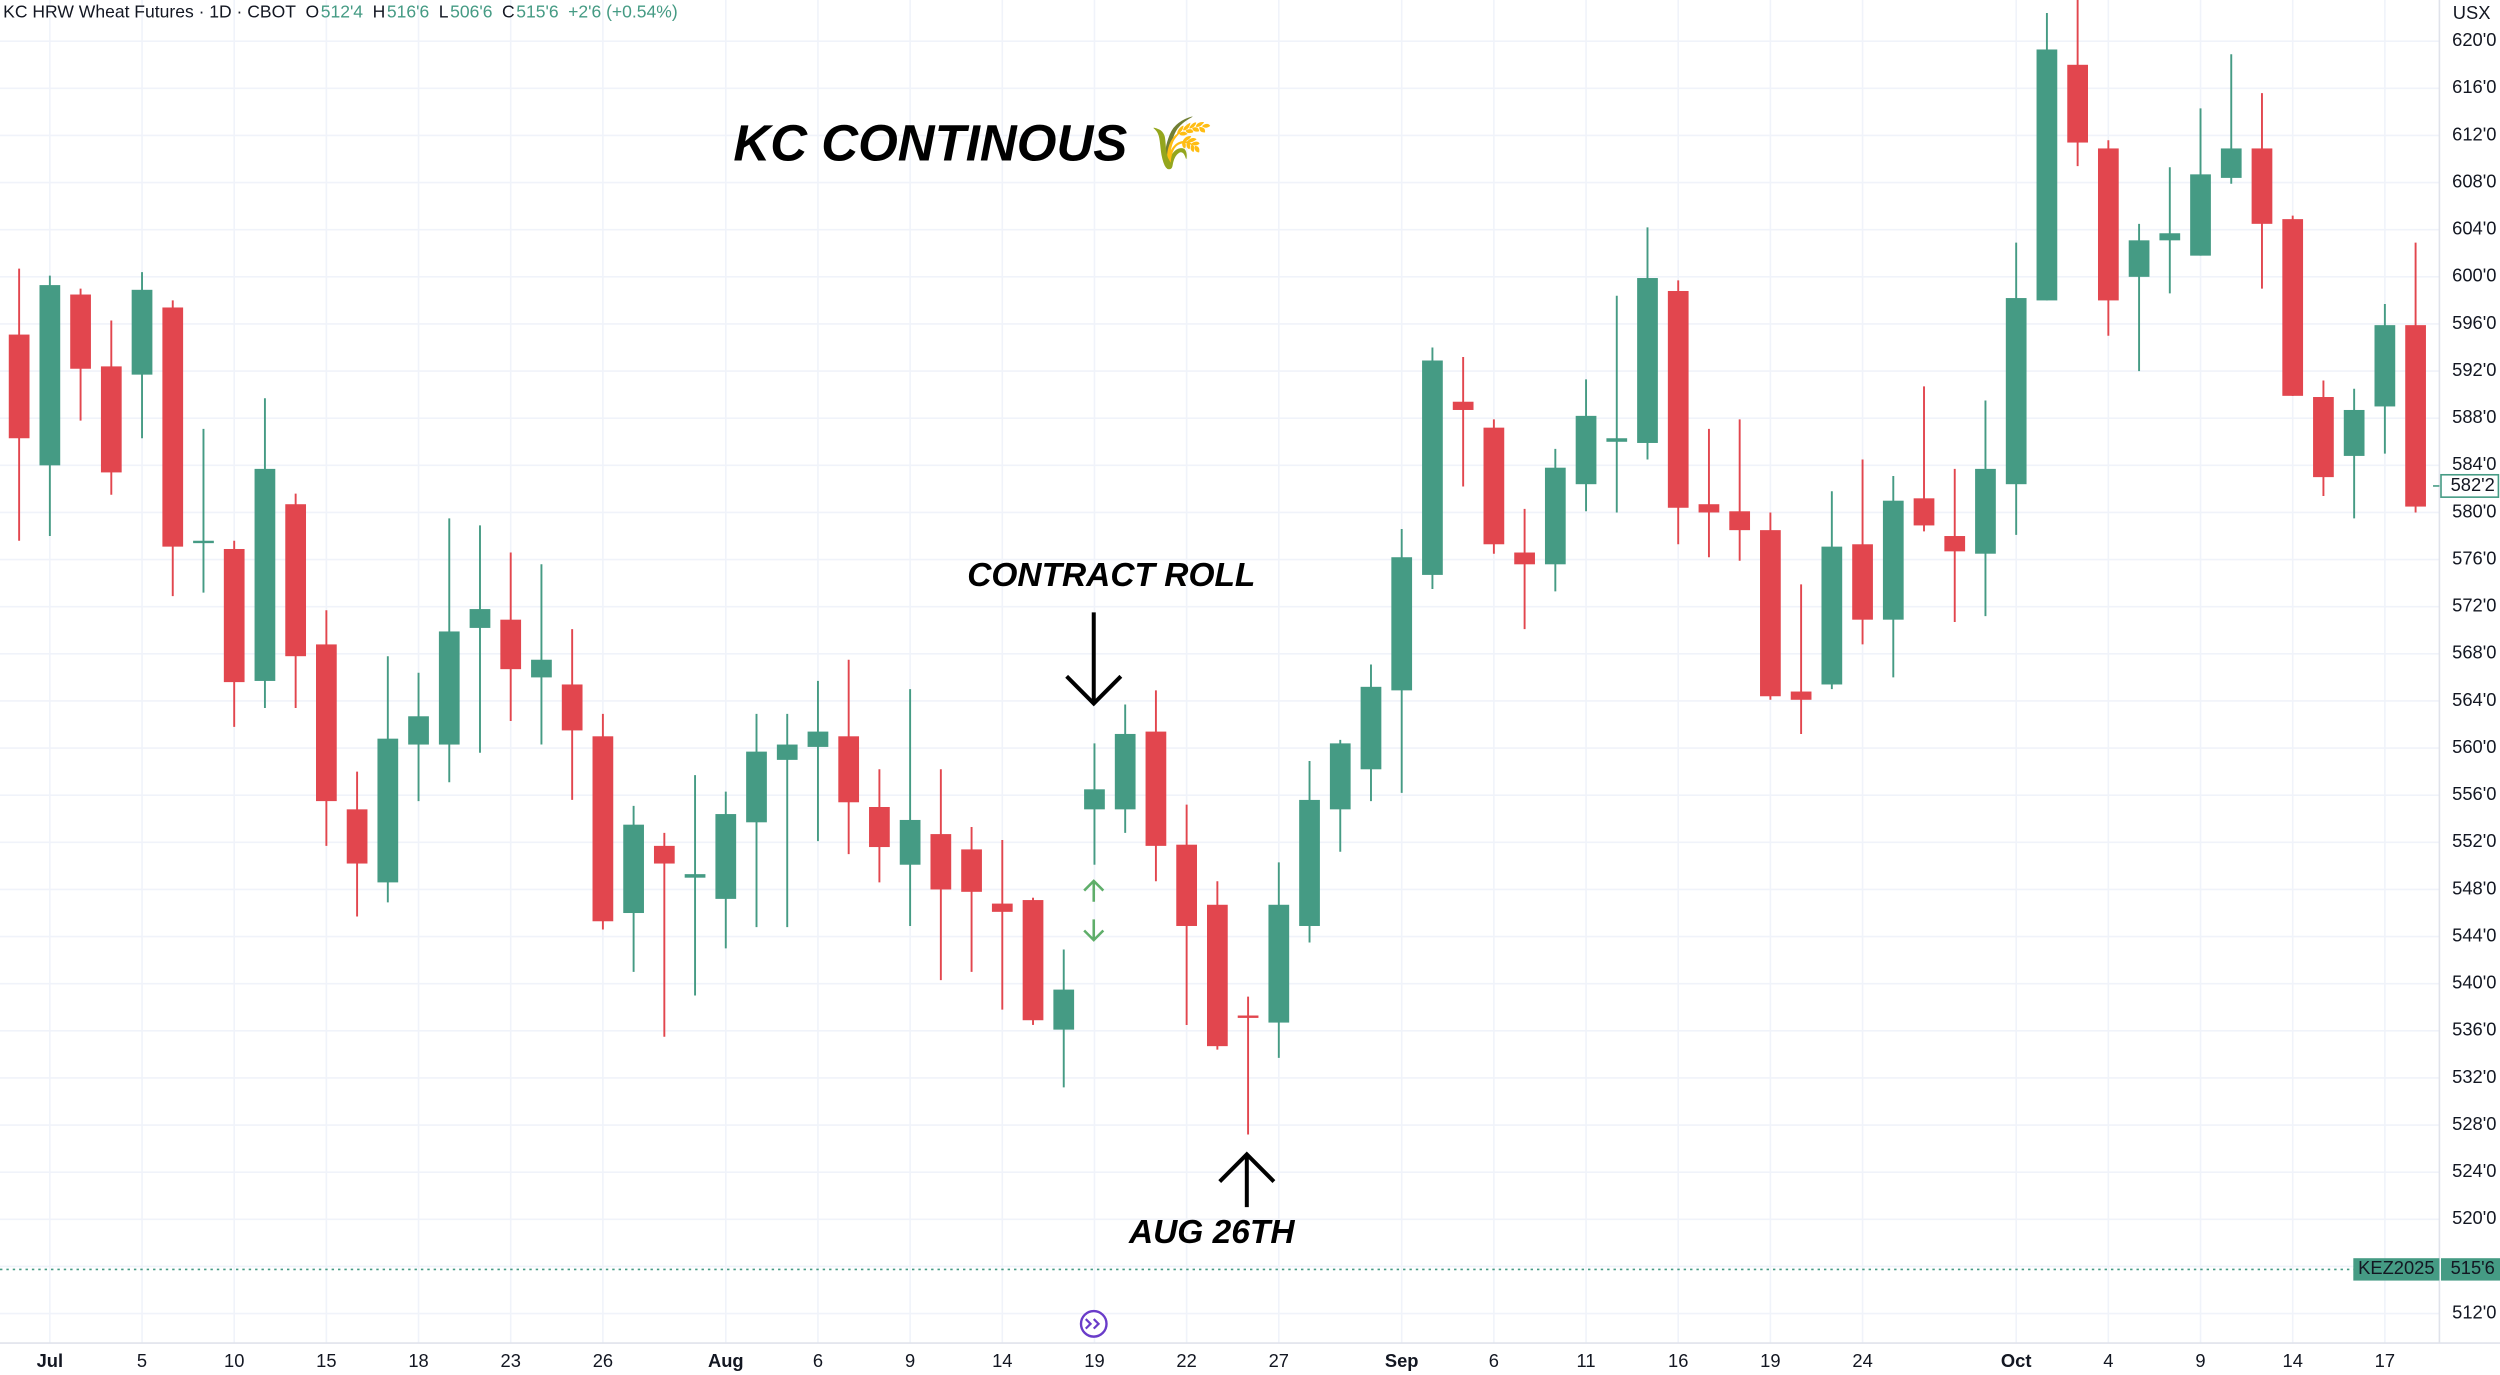 The width and height of the screenshot is (2500, 1375). What do you see at coordinates (2474, 133) in the screenshot?
I see `y-tick-label: 612'0` at bounding box center [2474, 133].